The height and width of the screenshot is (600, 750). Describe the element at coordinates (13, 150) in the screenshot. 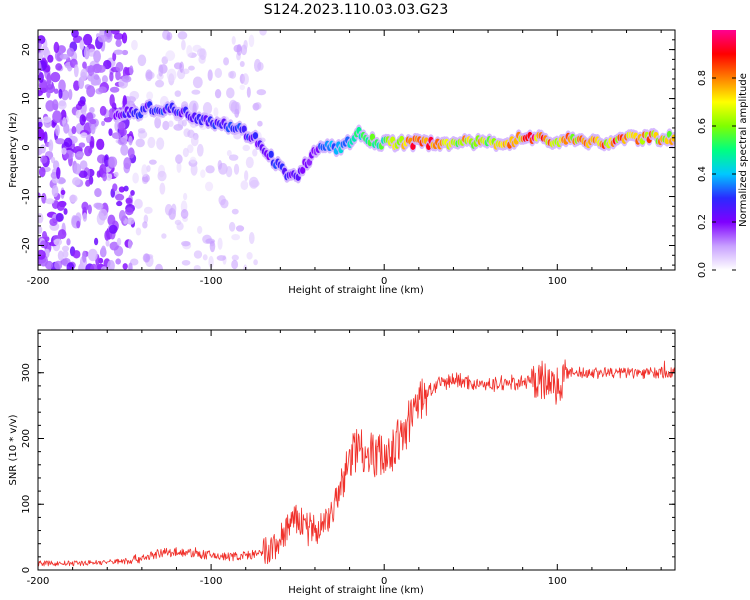

I see `spectrogram-y-label: Frequency (Hz)` at that location.